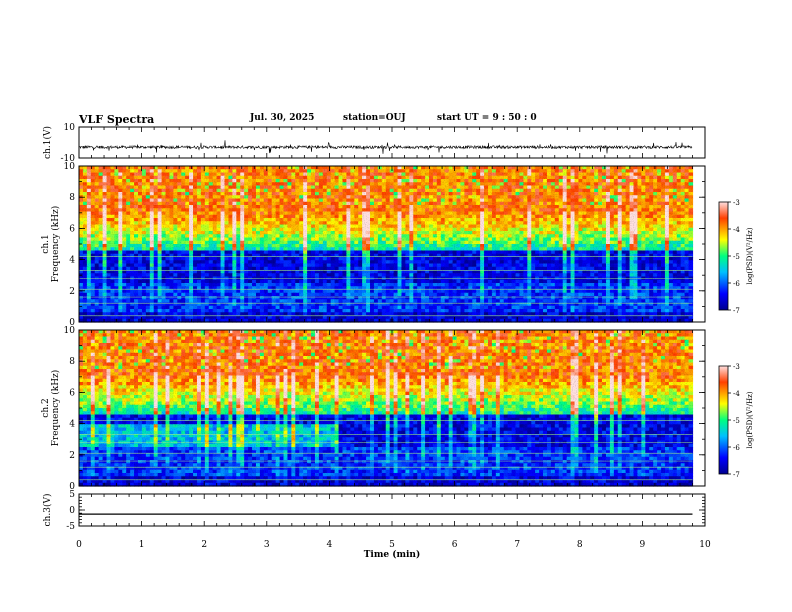 This screenshot has width=792, height=612. What do you see at coordinates (47, 142) in the screenshot?
I see `ch1-ylabel: ch.1(V)` at bounding box center [47, 142].